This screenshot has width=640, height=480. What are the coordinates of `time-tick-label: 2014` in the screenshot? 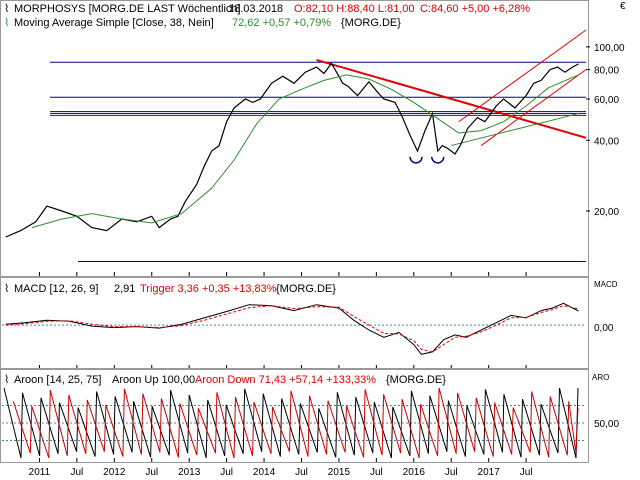 It's located at (264, 472).